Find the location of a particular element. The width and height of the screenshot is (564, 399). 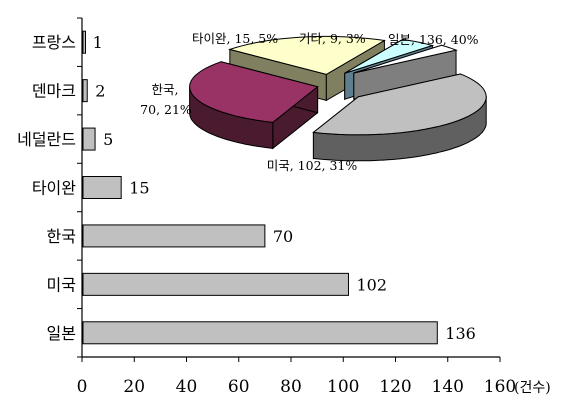

data-label: 70 is located at coordinates (283, 236).